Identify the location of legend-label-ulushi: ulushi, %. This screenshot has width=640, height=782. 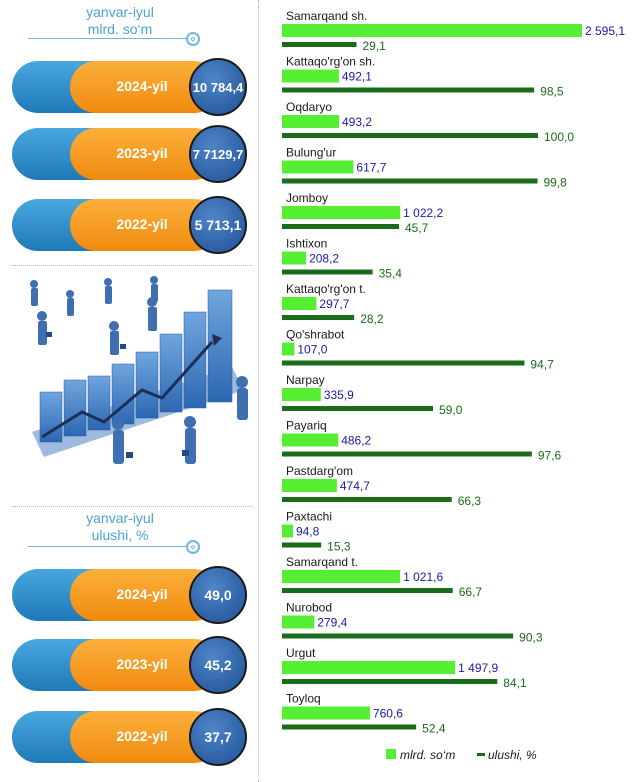
(512, 755).